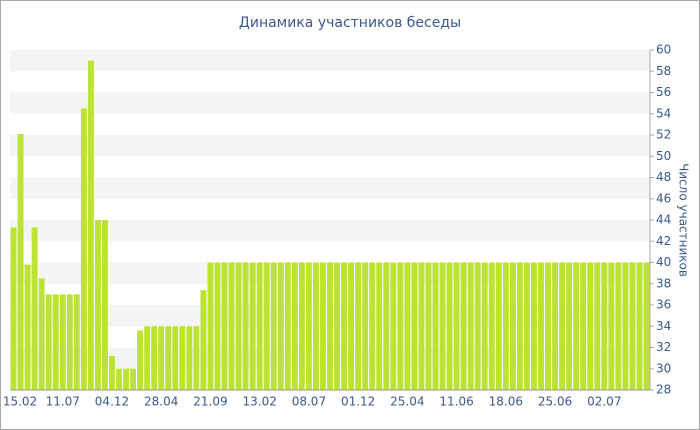 This screenshot has height=430, width=700. What do you see at coordinates (663, 220) in the screenshot?
I see `y-tick-label: 44` at bounding box center [663, 220].